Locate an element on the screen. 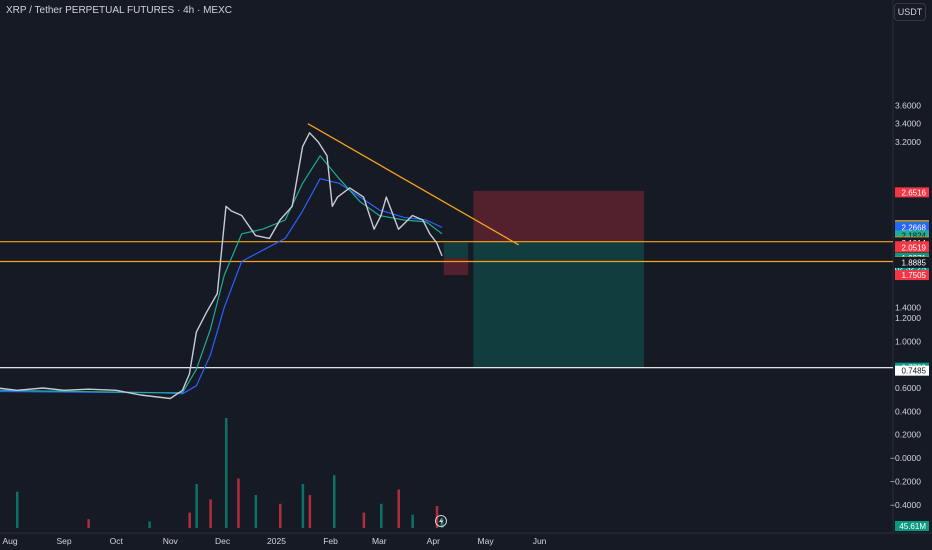 The width and height of the screenshot is (932, 550). lightning-icon is located at coordinates (441, 521).